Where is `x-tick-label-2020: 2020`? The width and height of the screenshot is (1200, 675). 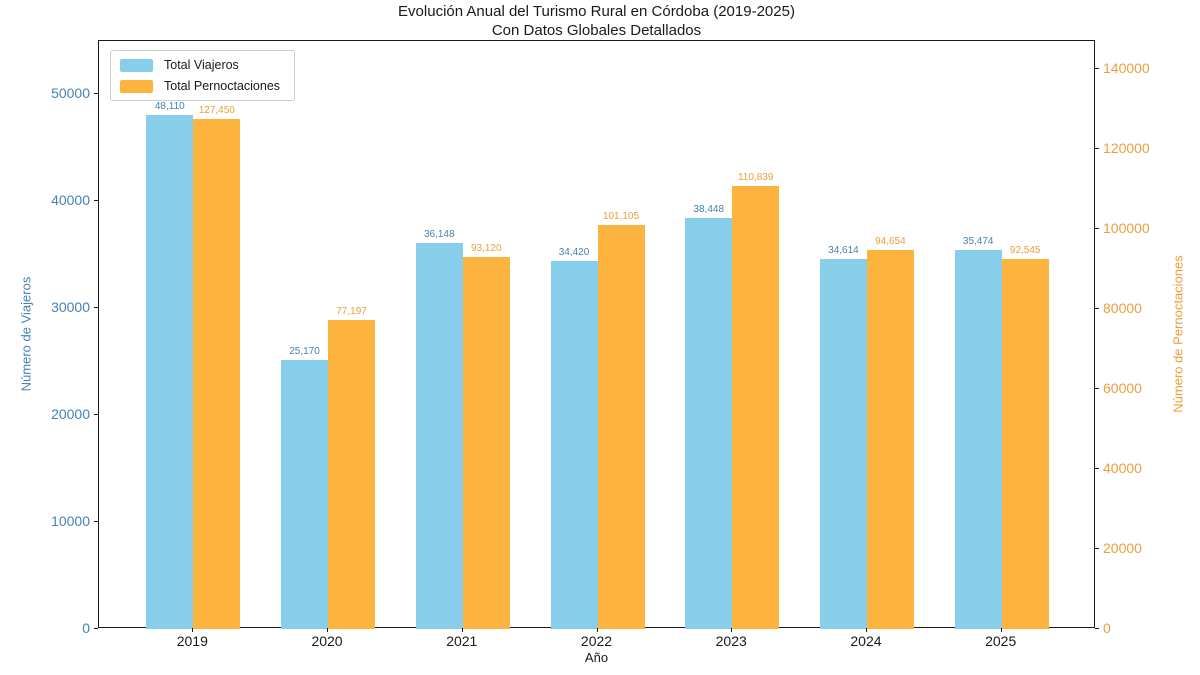 x-tick-label-2020: 2020 is located at coordinates (327, 641).